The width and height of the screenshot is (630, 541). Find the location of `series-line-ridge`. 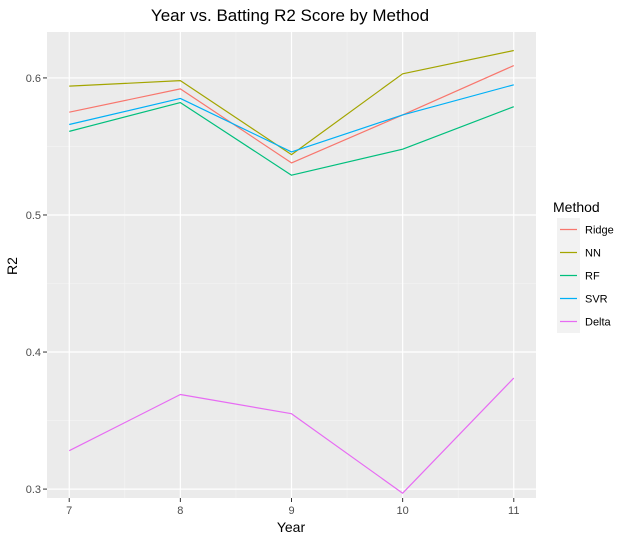

series-line-ridge is located at coordinates (292, 114).